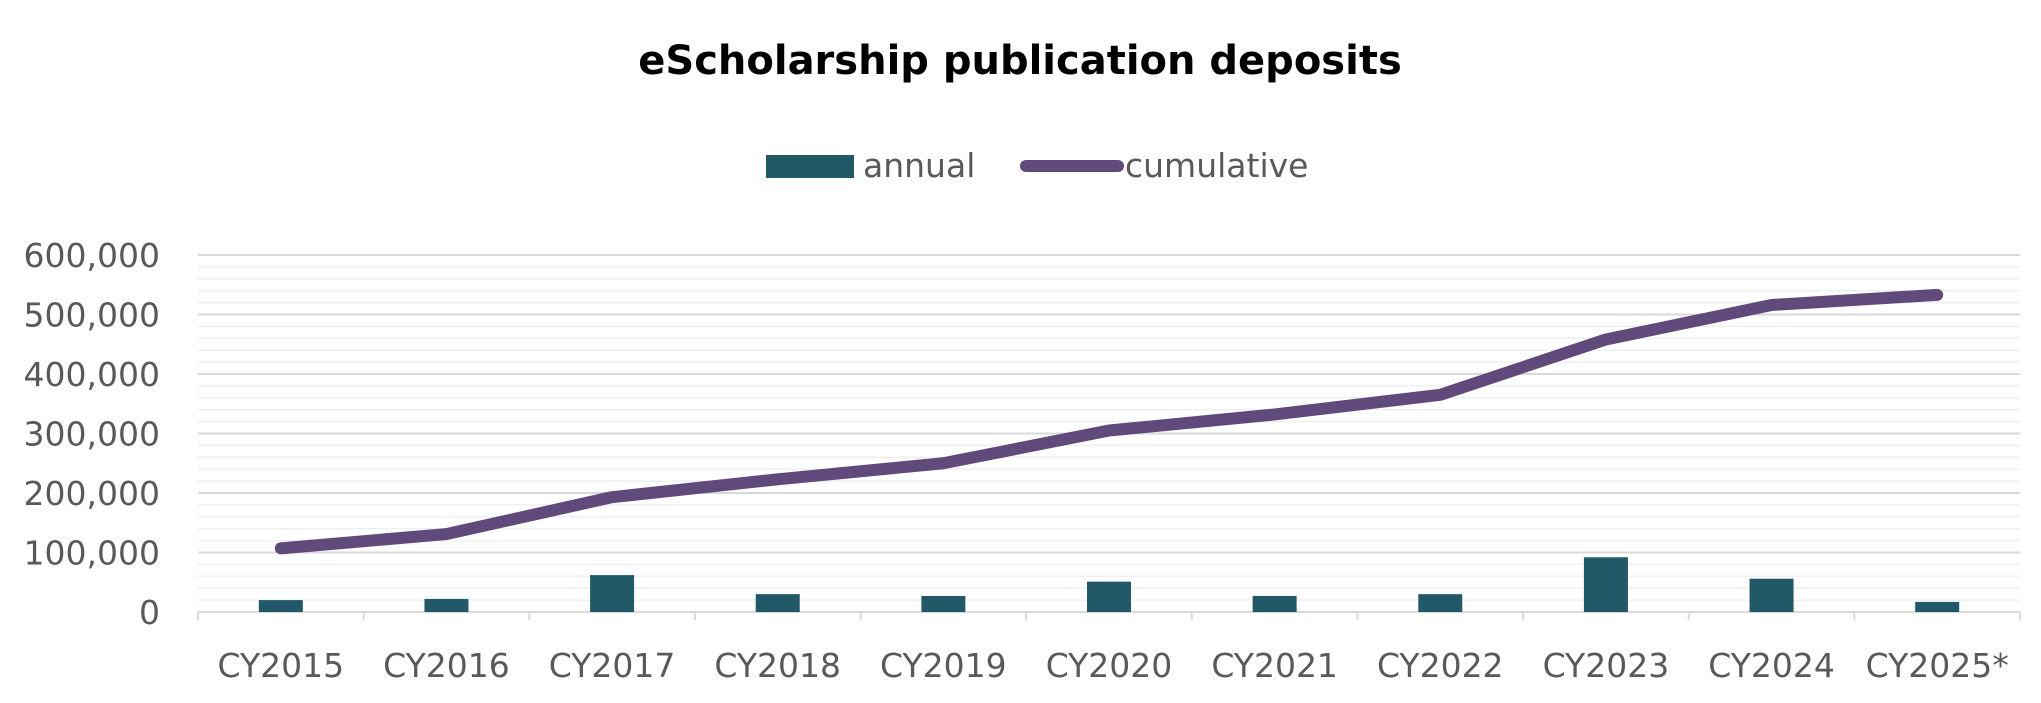 Image resolution: width=2041 pixels, height=703 pixels. Describe the element at coordinates (1771, 665) in the screenshot. I see `x-tick-label: CY2024` at that location.